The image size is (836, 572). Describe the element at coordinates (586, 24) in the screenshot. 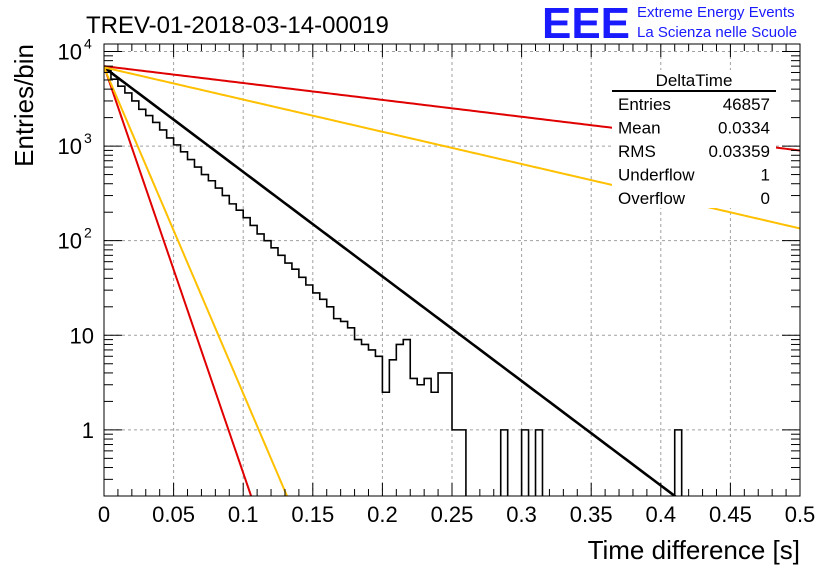

I see `logo-mark: EEE` at that location.